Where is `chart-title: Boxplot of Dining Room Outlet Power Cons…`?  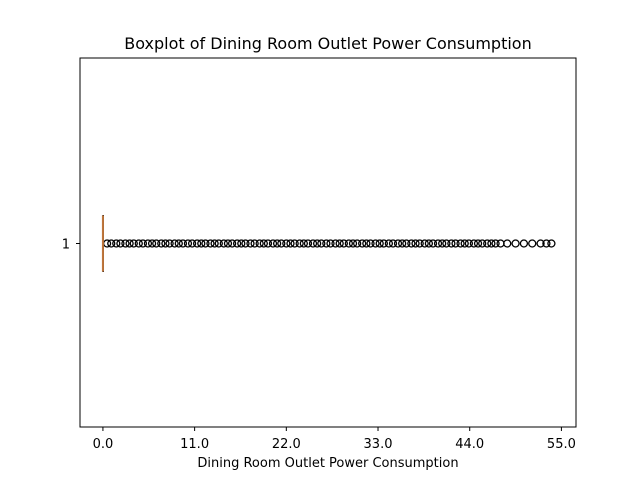 chart-title: Boxplot of Dining Room Outlet Power Cons… is located at coordinates (327, 43).